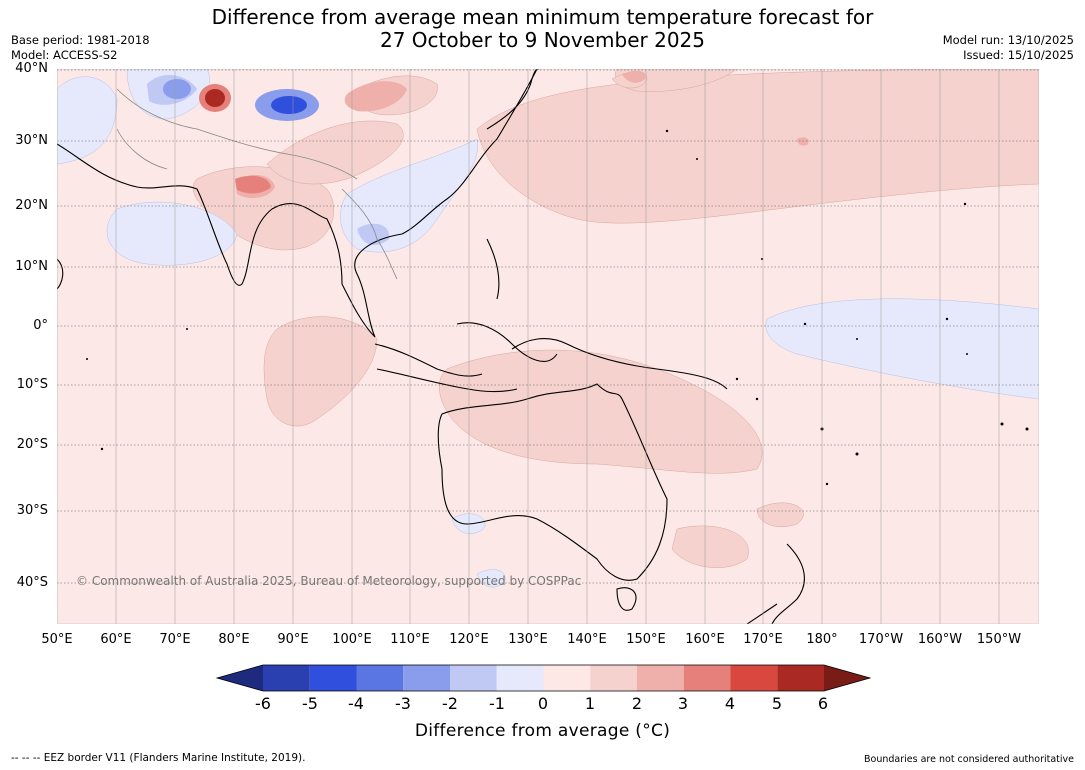 Image resolution: width=1085 pixels, height=770 pixels. I want to click on lon-label: 60°E, so click(116, 639).